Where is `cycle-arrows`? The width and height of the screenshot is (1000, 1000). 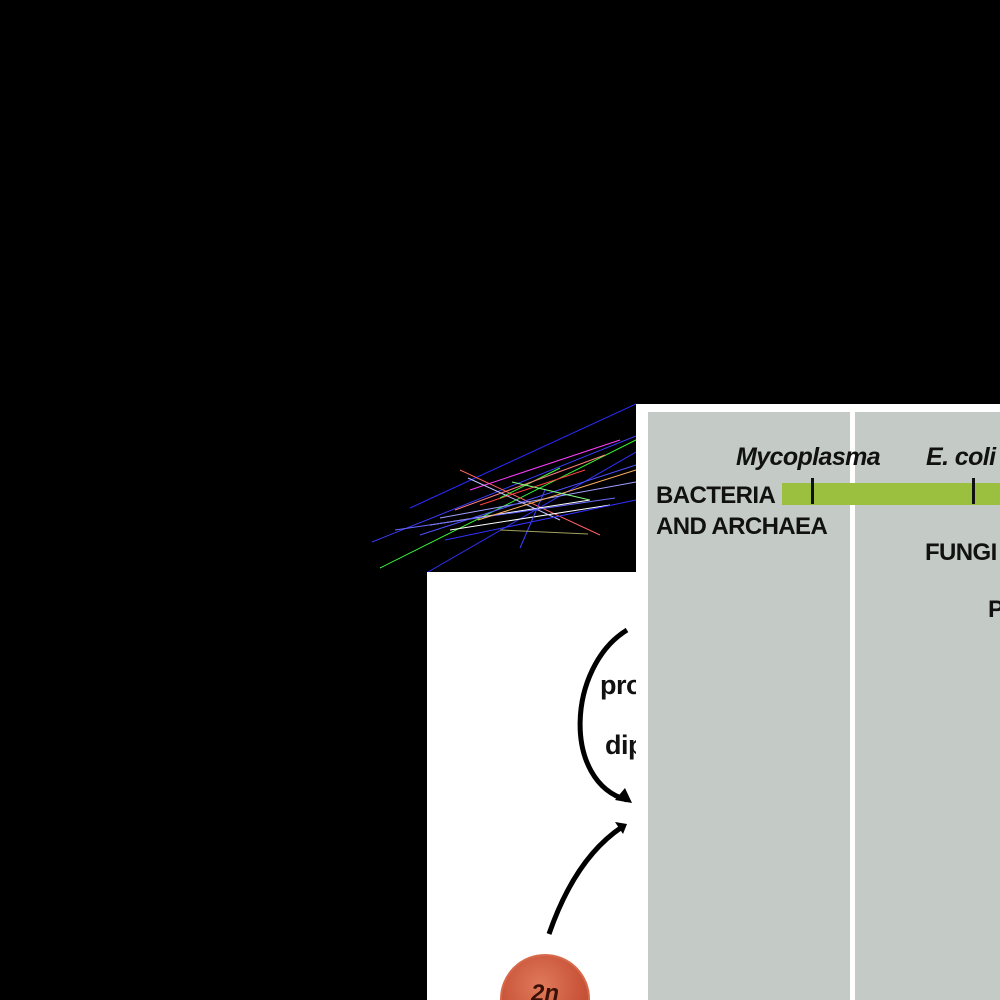 cycle-arrows is located at coordinates (589, 781).